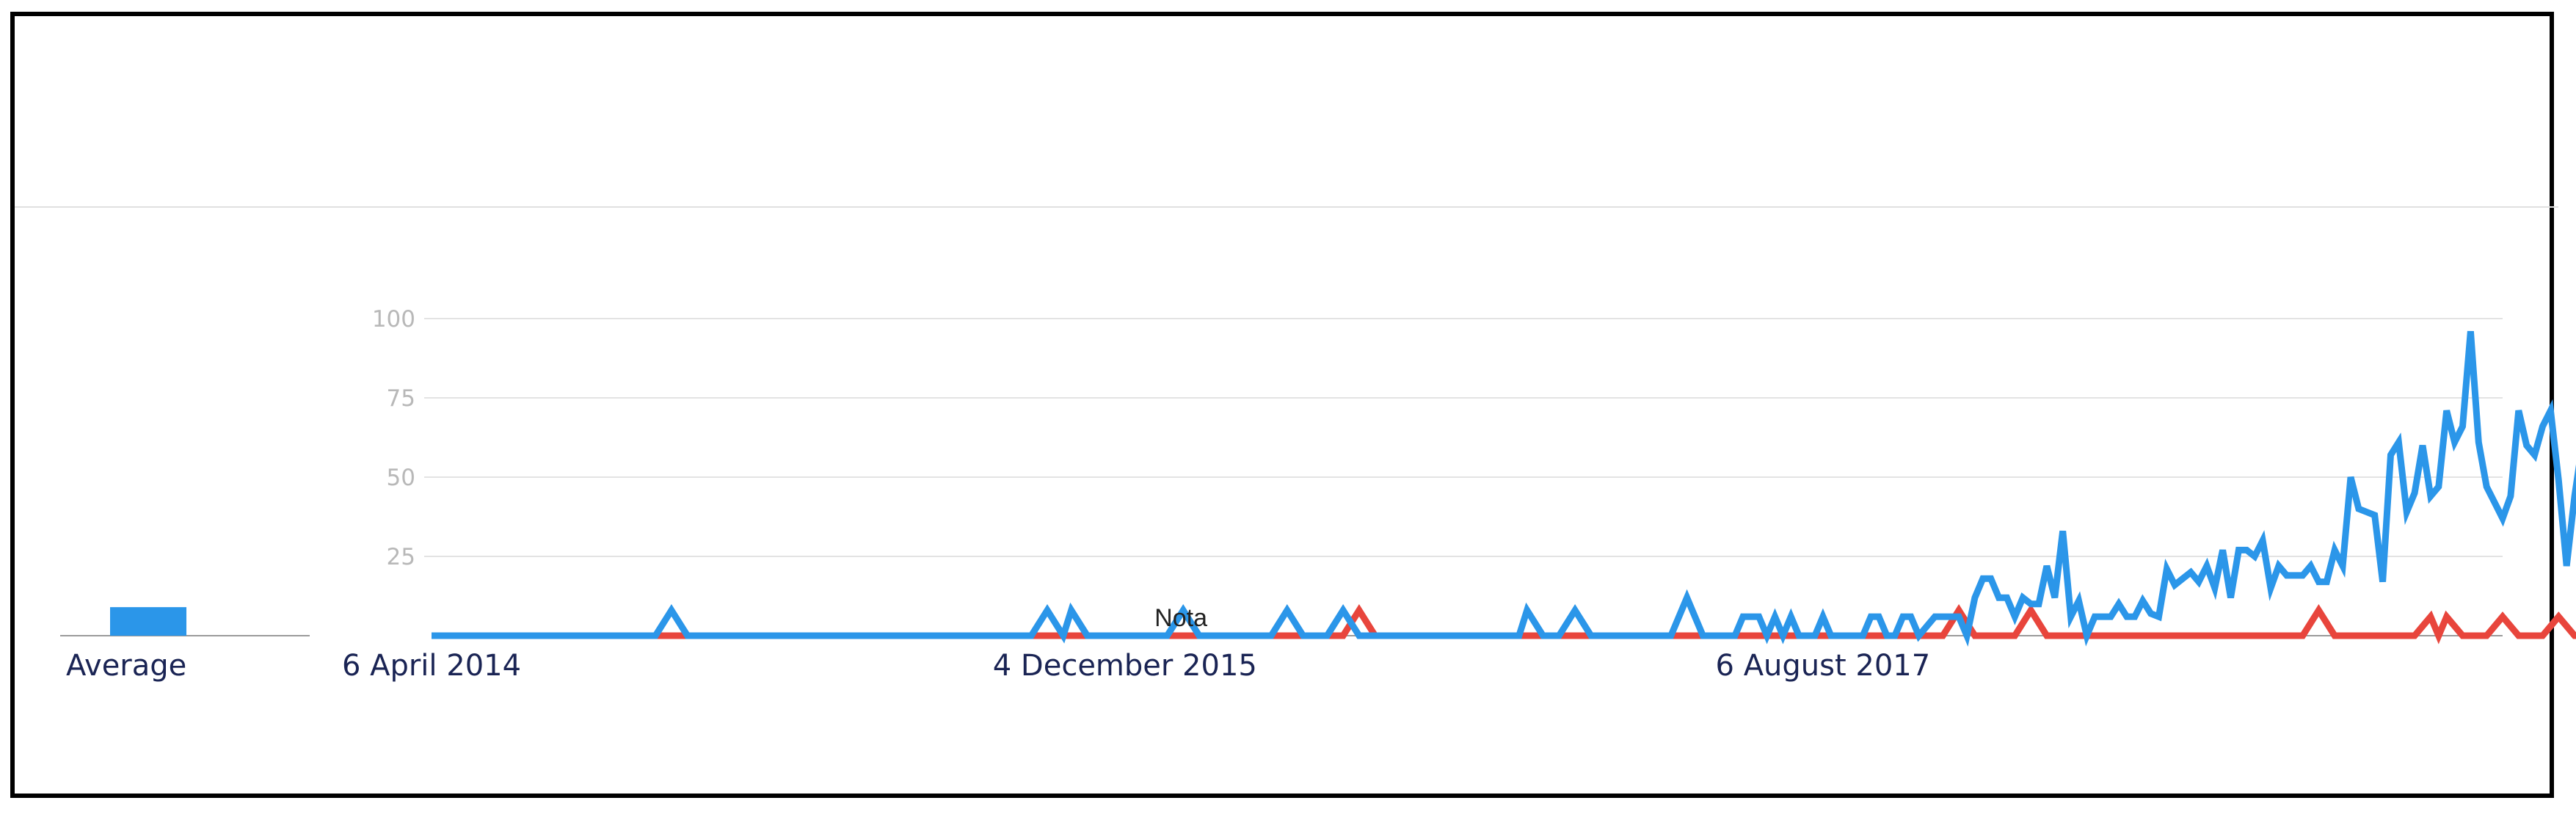  Describe the element at coordinates (1286, 207) in the screenshot. I see `top-divider` at that location.